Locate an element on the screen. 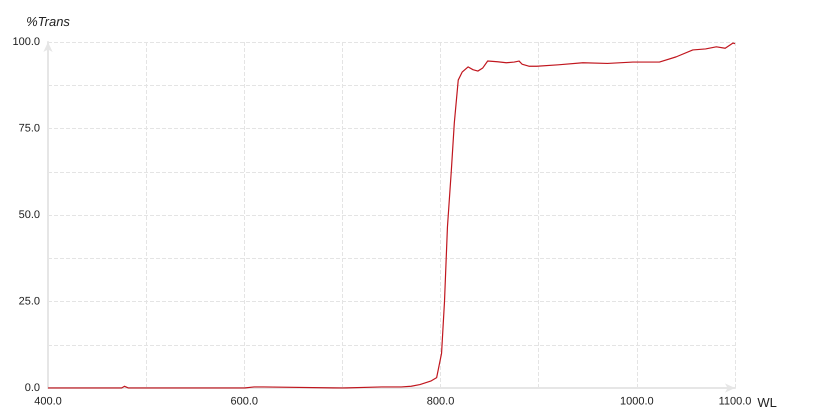  x-tick-label: 600.0 is located at coordinates (244, 402).